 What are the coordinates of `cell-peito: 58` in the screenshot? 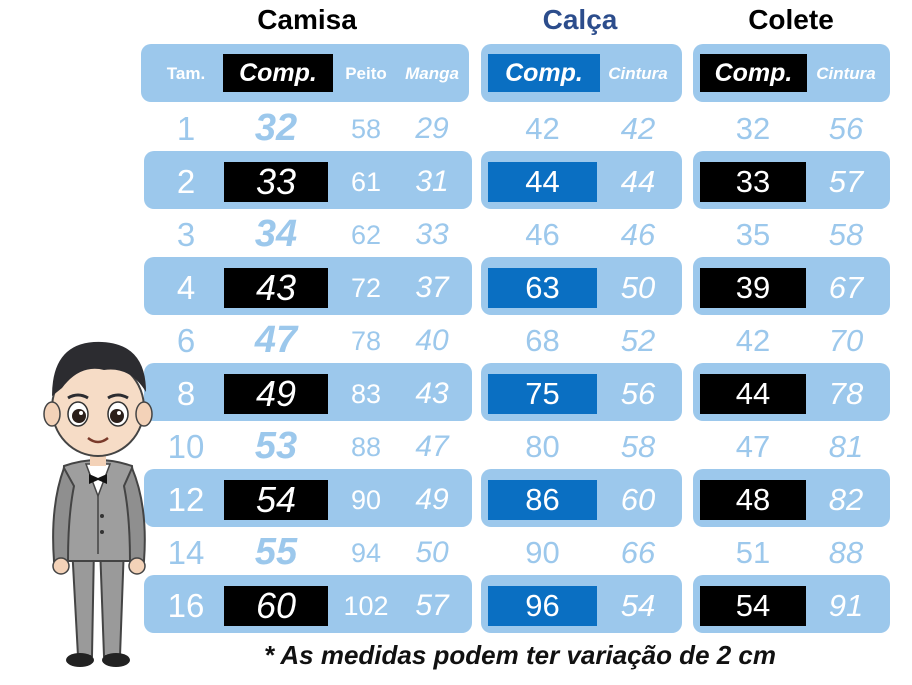 It's located at (366, 129).